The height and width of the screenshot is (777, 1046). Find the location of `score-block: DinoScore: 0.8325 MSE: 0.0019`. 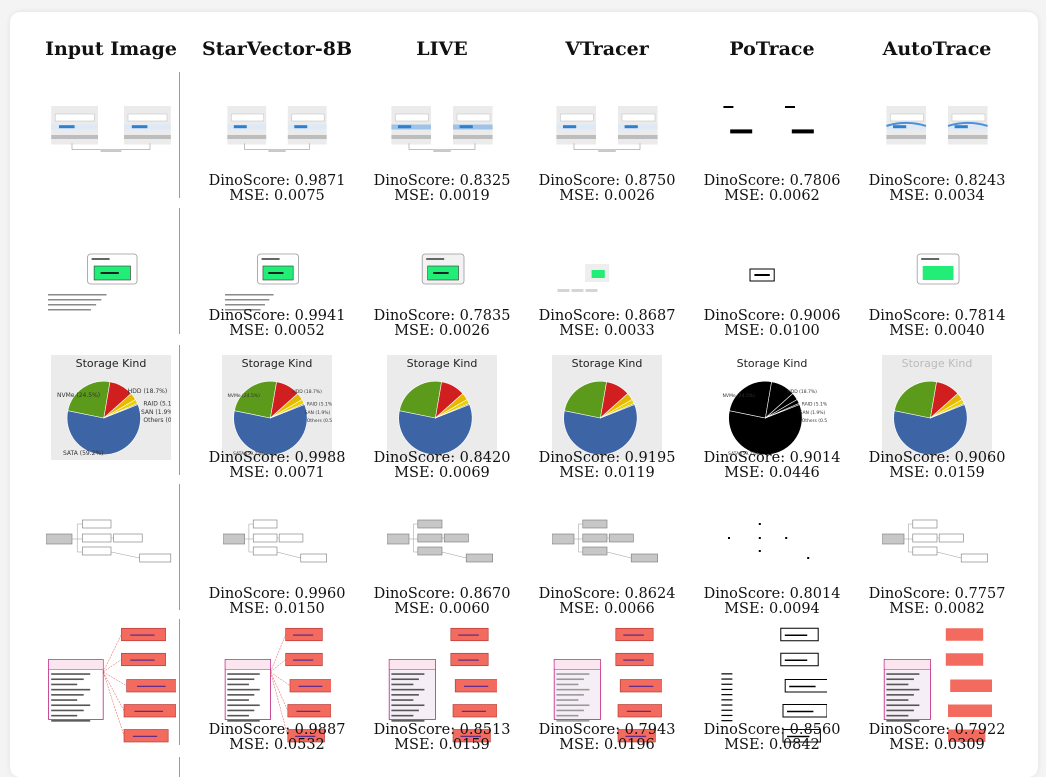

score-block: DinoScore: 0.8325 MSE: 0.0019 is located at coordinates (442, 189).